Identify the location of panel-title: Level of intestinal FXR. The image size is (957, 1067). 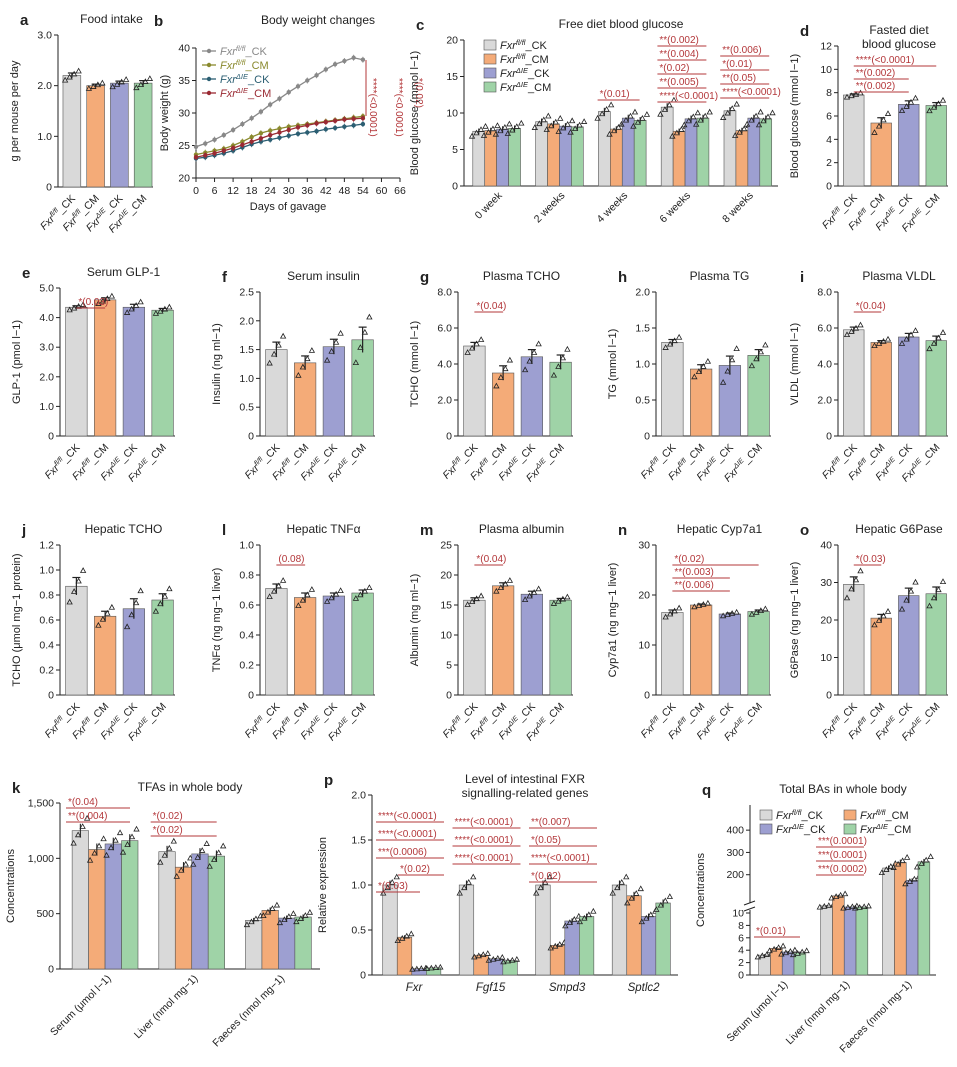
(525, 779).